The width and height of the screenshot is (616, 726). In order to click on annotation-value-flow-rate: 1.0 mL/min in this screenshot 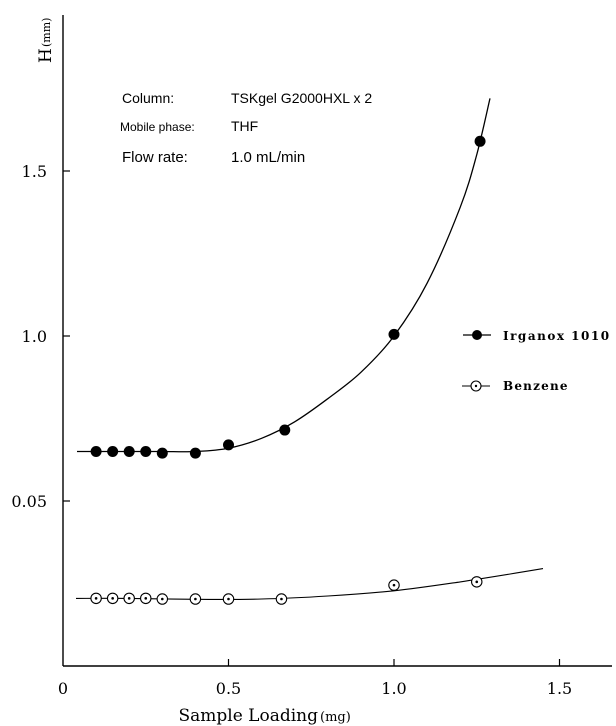, I will do `click(268, 157)`.